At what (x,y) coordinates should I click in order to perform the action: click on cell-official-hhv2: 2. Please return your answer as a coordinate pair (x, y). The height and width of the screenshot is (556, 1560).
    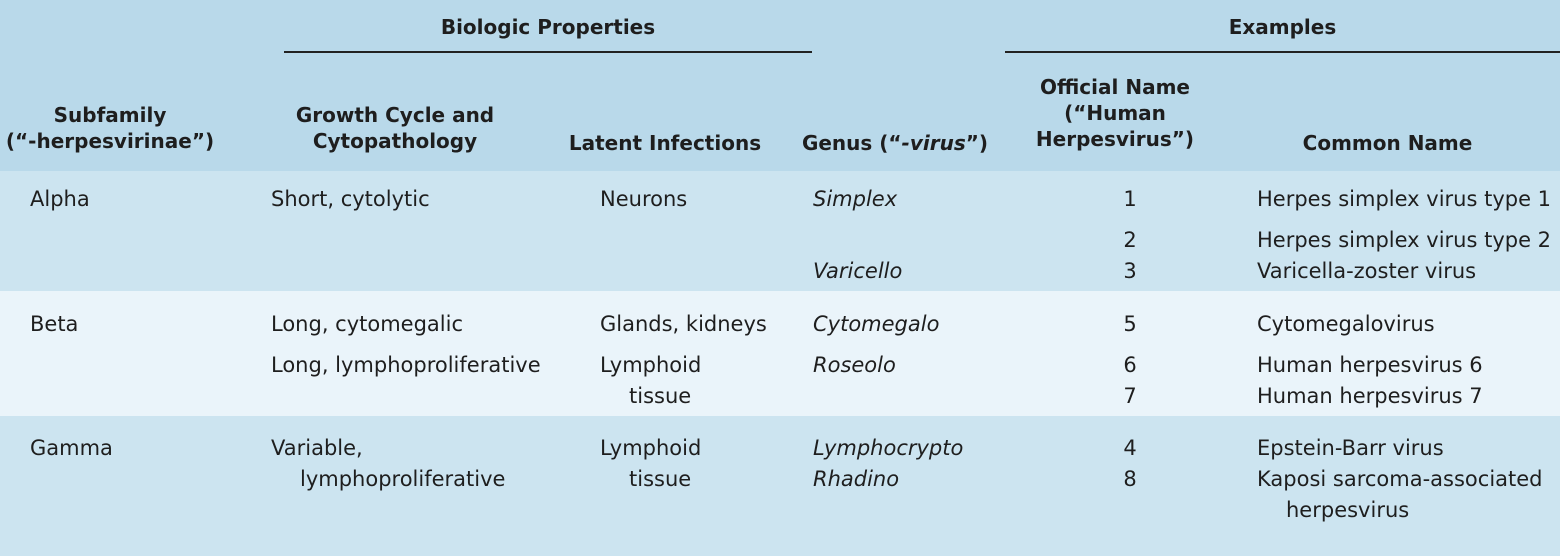
    Looking at the image, I should click on (1130, 240).